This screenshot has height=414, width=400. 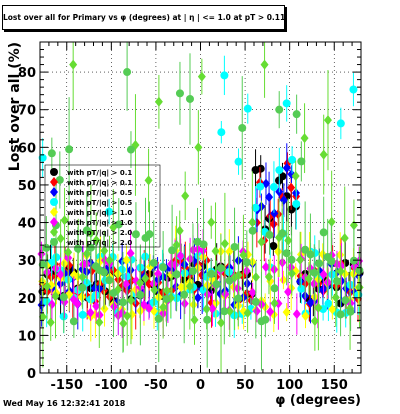 What do you see at coordinates (318, 400) in the screenshot?
I see `x-axis-label: φ (degrees)` at bounding box center [318, 400].